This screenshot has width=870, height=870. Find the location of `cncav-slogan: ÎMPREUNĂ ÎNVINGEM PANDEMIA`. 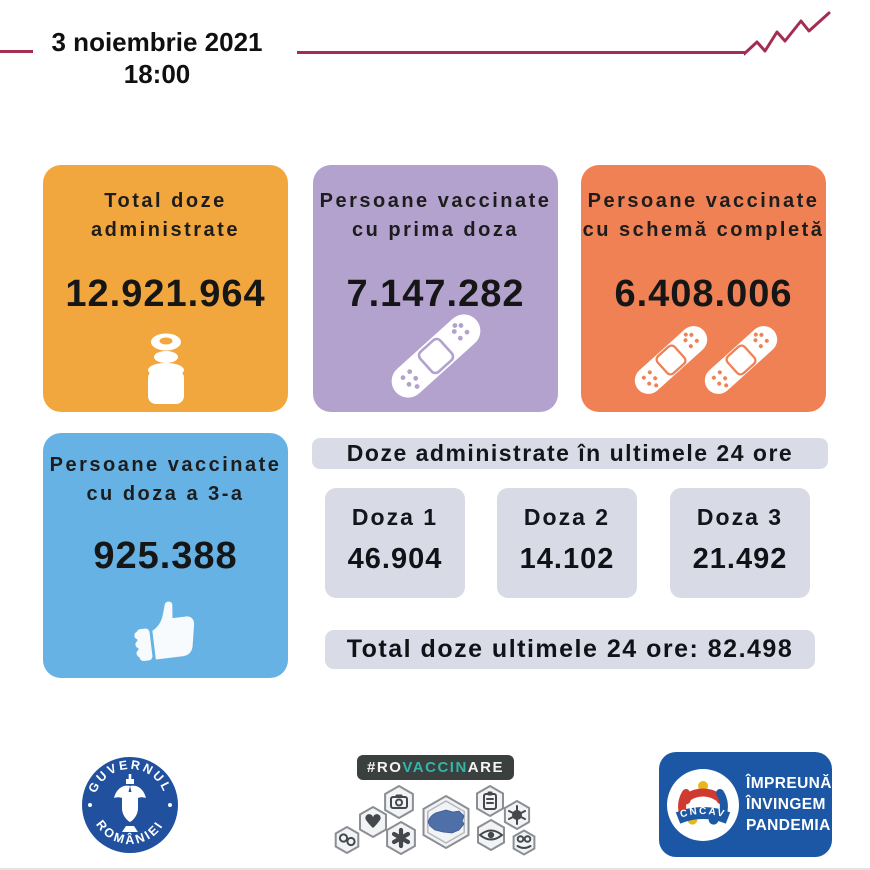

cncav-slogan: ÎMPREUNĂ ÎNVINGEM PANDEMIA is located at coordinates (789, 804).